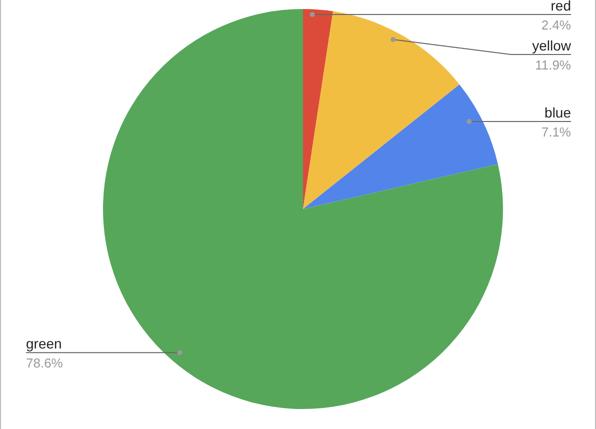 This screenshot has height=429, width=596. Describe the element at coordinates (553, 65) in the screenshot. I see `data-label: 11.9%` at that location.